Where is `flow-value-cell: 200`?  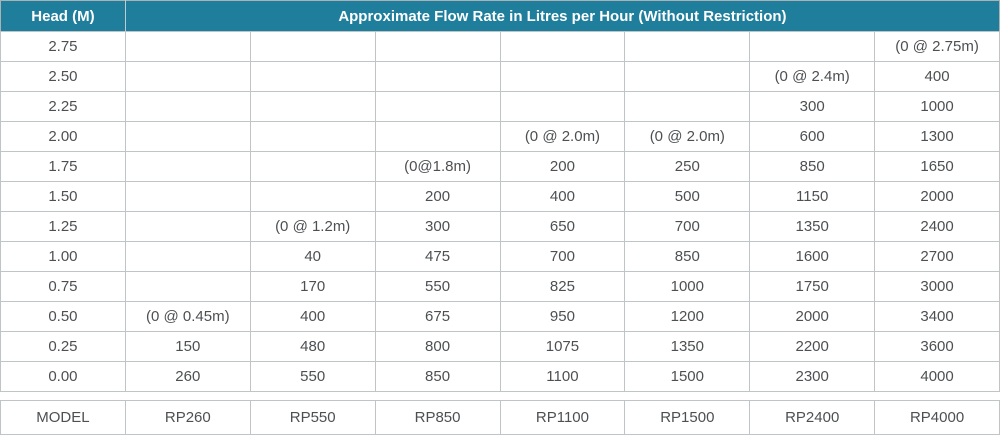
flow-value-cell: 200 is located at coordinates (437, 196).